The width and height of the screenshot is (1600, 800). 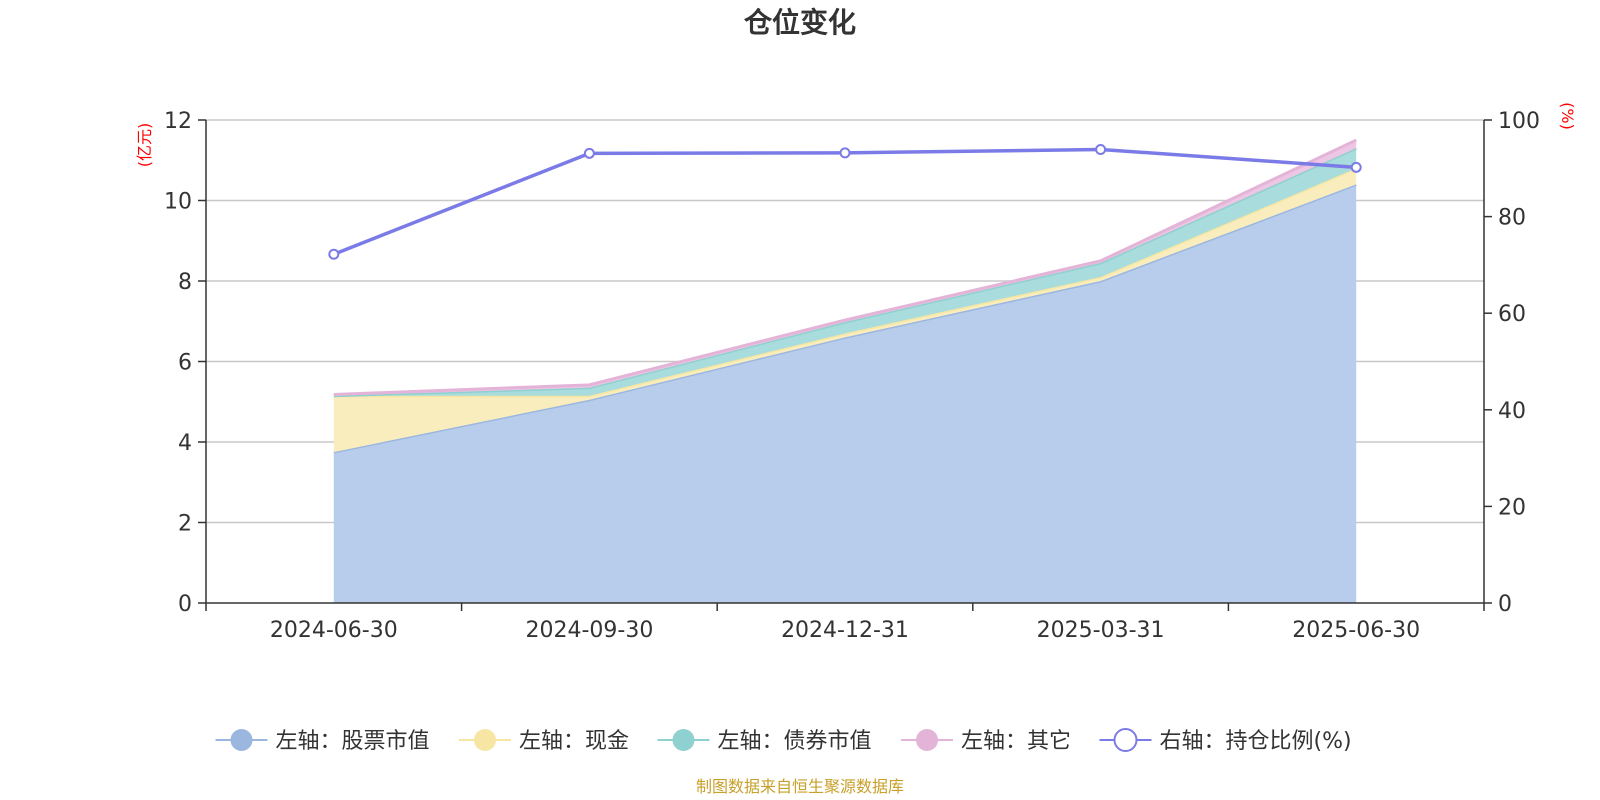 What do you see at coordinates (1512, 507) in the screenshot?
I see `right-tick-label: 20` at bounding box center [1512, 507].